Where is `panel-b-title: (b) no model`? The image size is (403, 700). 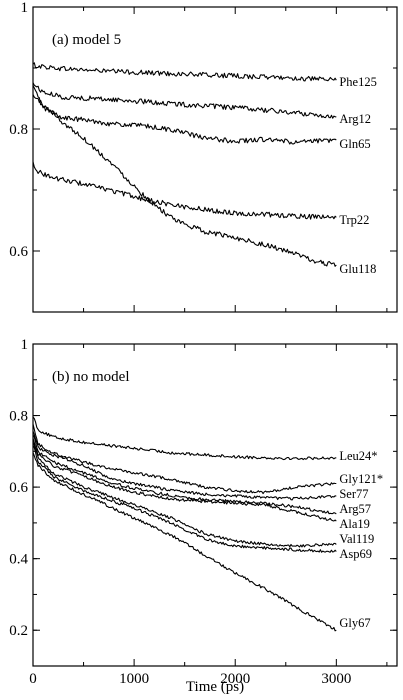 panel-b-title: (b) no model is located at coordinates (90, 377).